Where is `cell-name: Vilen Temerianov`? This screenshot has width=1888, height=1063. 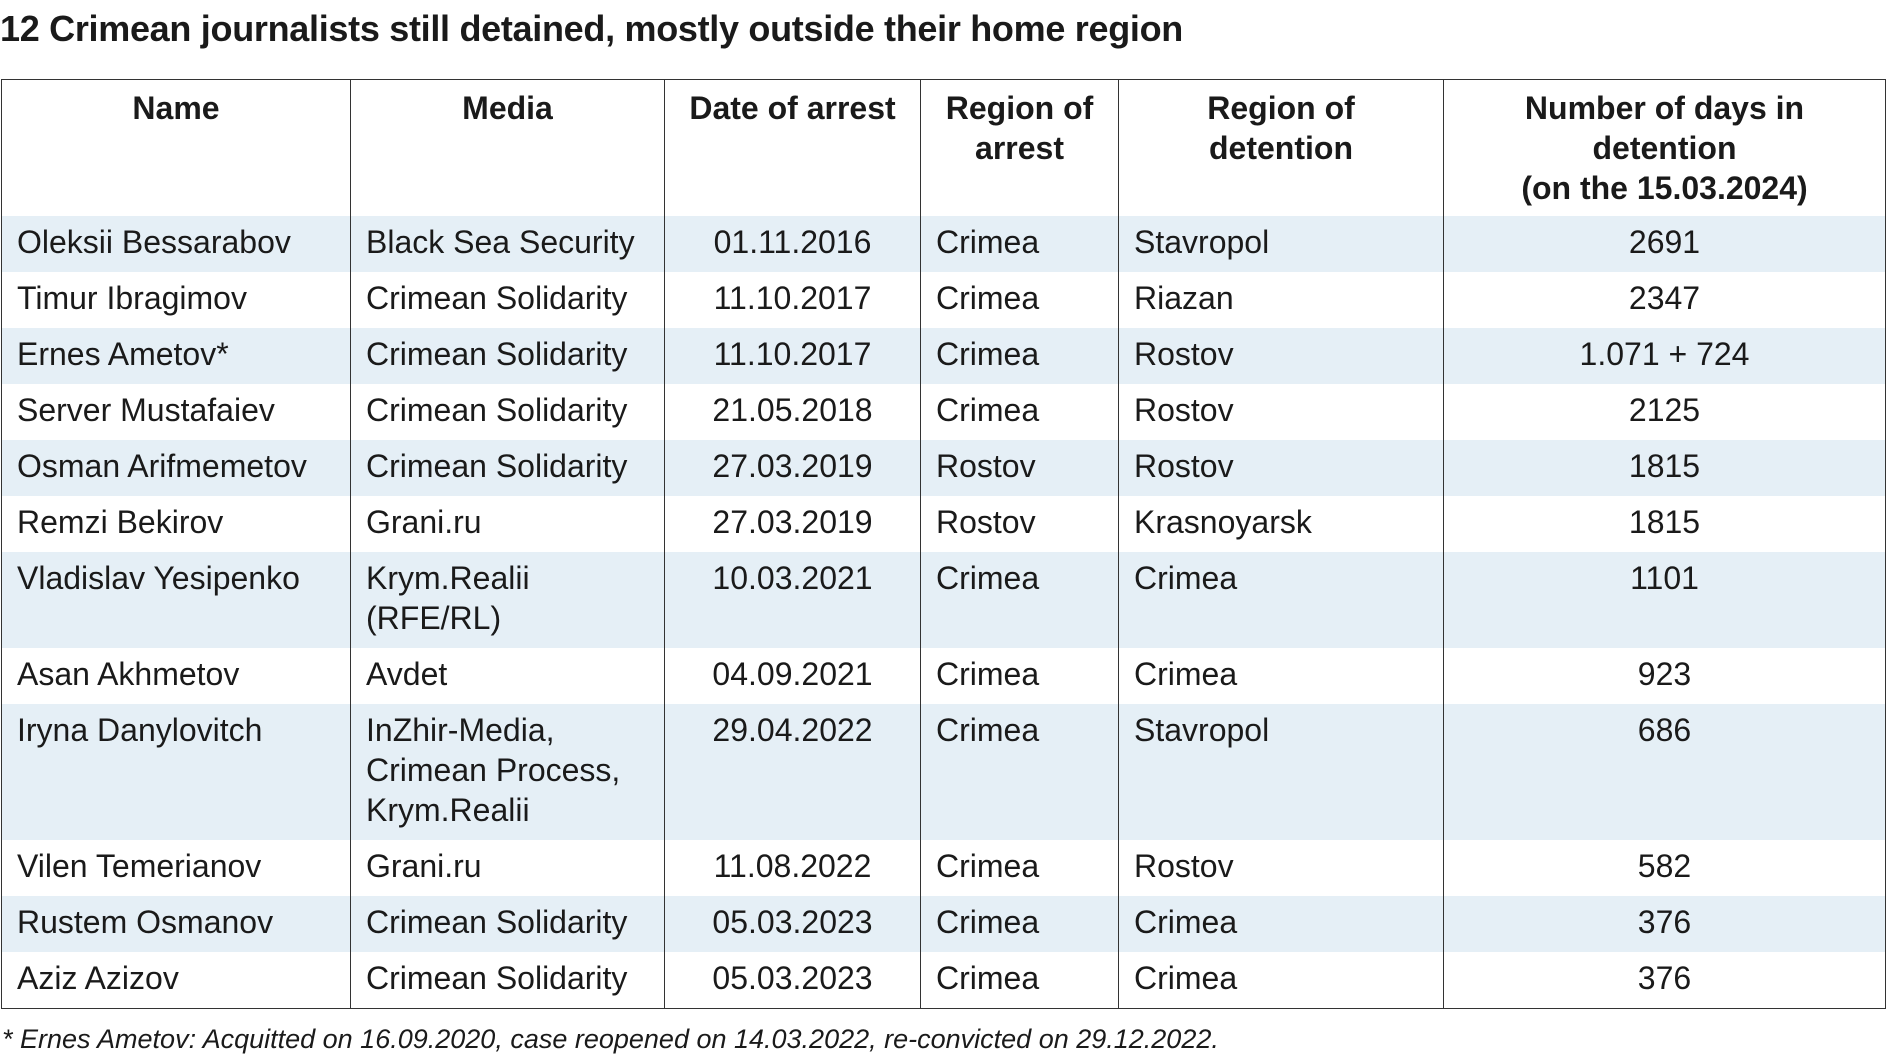 cell-name: Vilen Temerianov is located at coordinates (176, 867).